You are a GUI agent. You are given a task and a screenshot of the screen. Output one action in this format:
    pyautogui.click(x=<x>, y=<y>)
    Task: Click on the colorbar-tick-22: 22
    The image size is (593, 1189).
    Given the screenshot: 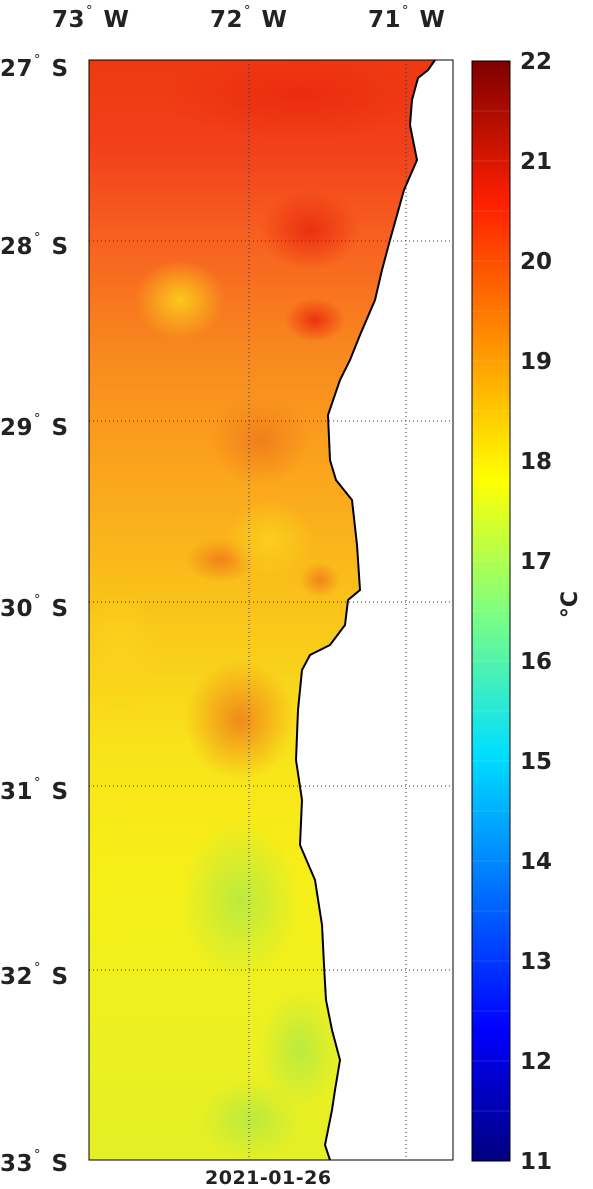 What is the action you would take?
    pyautogui.click(x=536, y=62)
    